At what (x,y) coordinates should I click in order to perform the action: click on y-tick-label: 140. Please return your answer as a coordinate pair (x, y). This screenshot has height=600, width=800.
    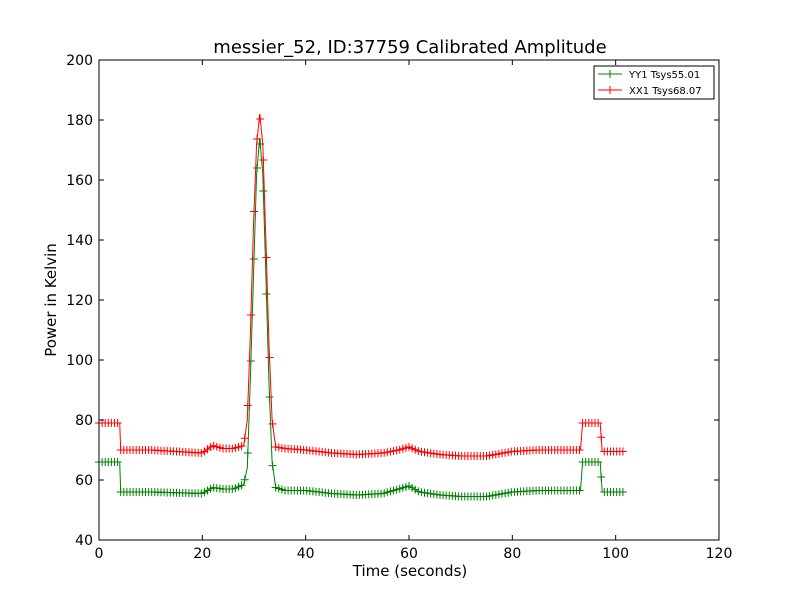
    Looking at the image, I should click on (79, 241).